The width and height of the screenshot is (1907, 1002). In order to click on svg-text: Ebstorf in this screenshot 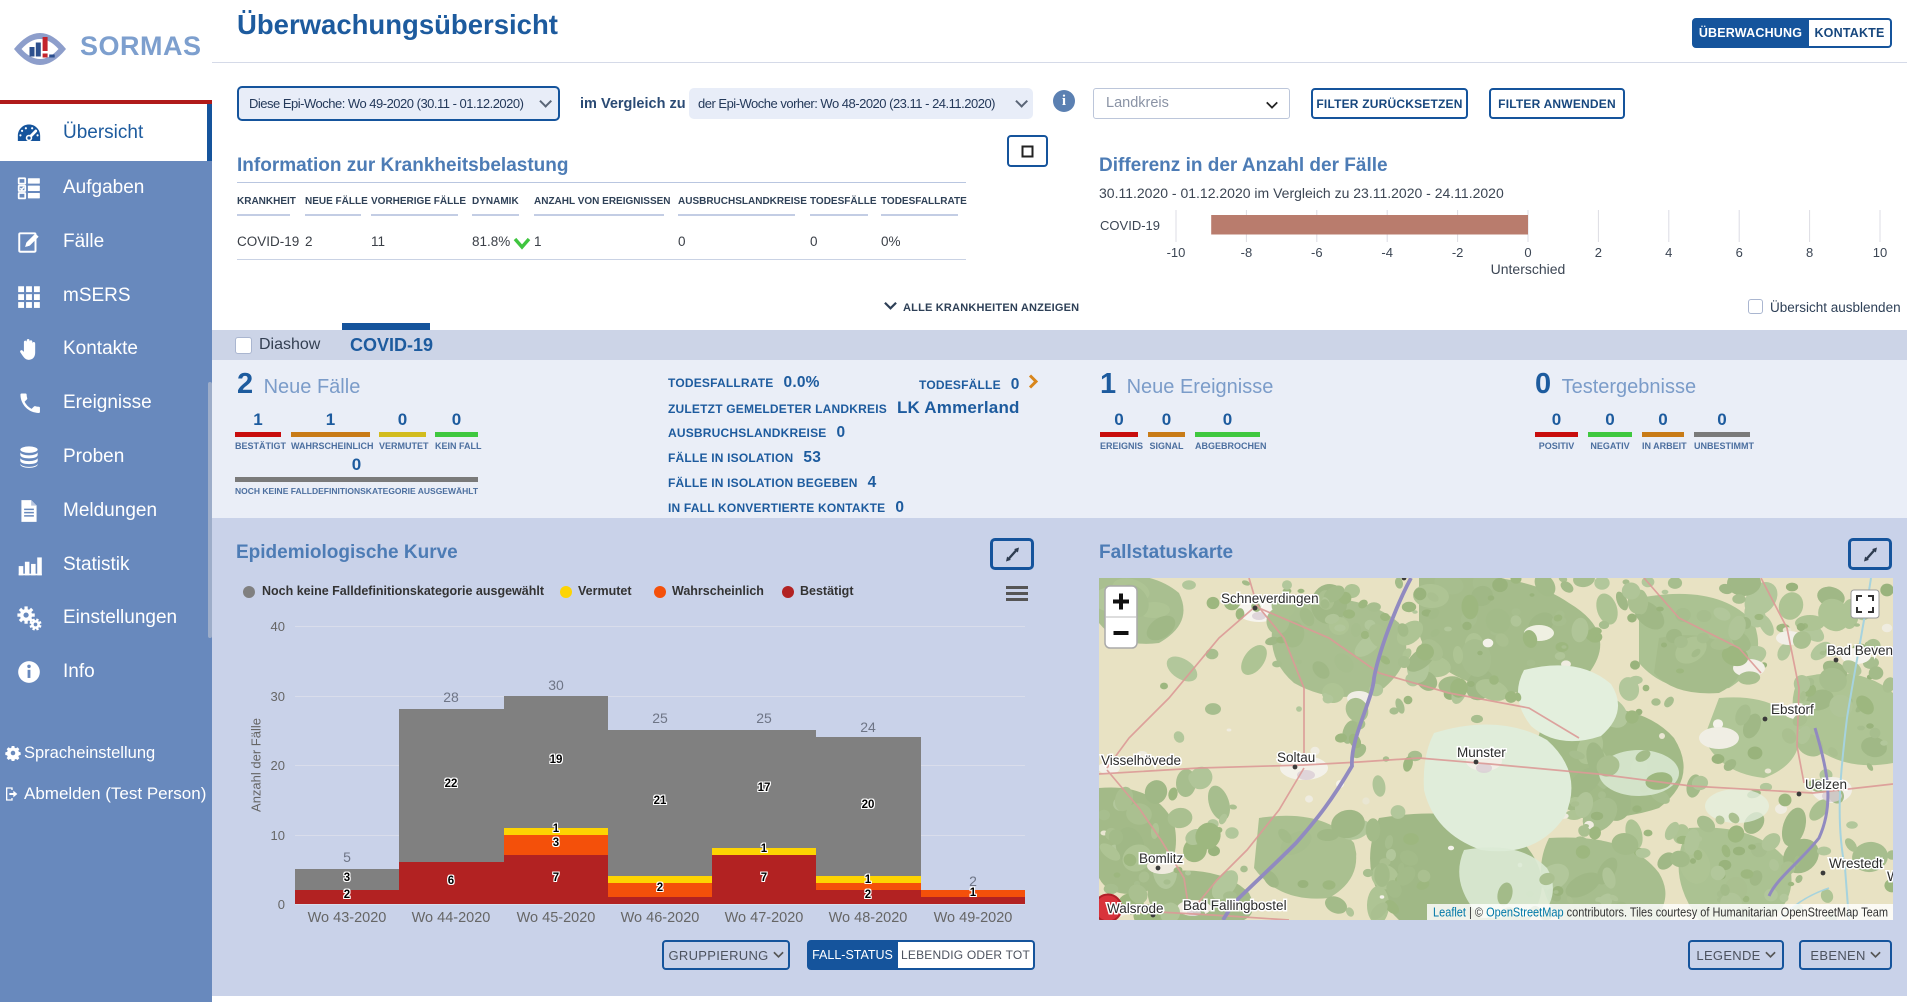, I will do `click(1792, 709)`.